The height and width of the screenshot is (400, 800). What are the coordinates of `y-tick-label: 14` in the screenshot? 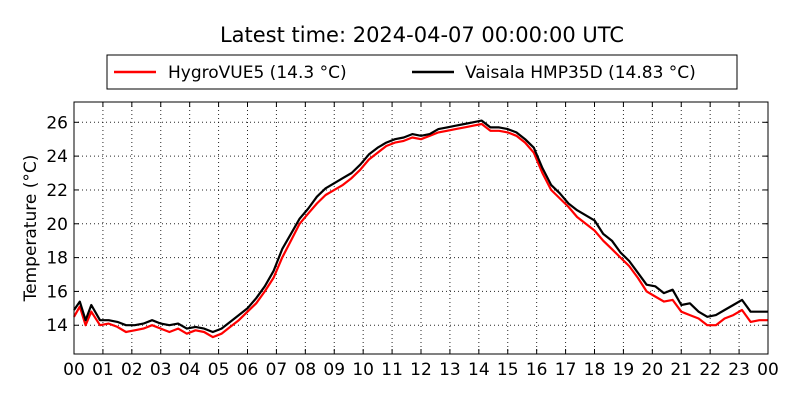 It's located at (57, 326).